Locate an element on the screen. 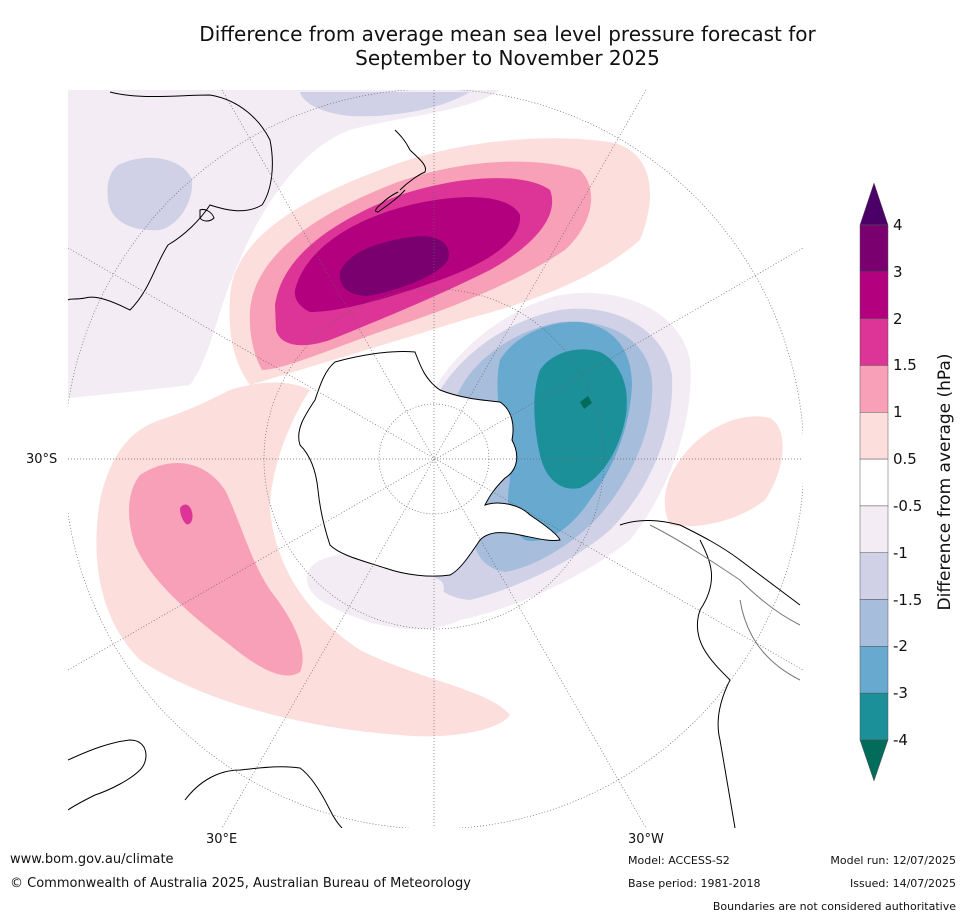 This screenshot has height=919, width=965. tasmania-coastline is located at coordinates (207, 215).